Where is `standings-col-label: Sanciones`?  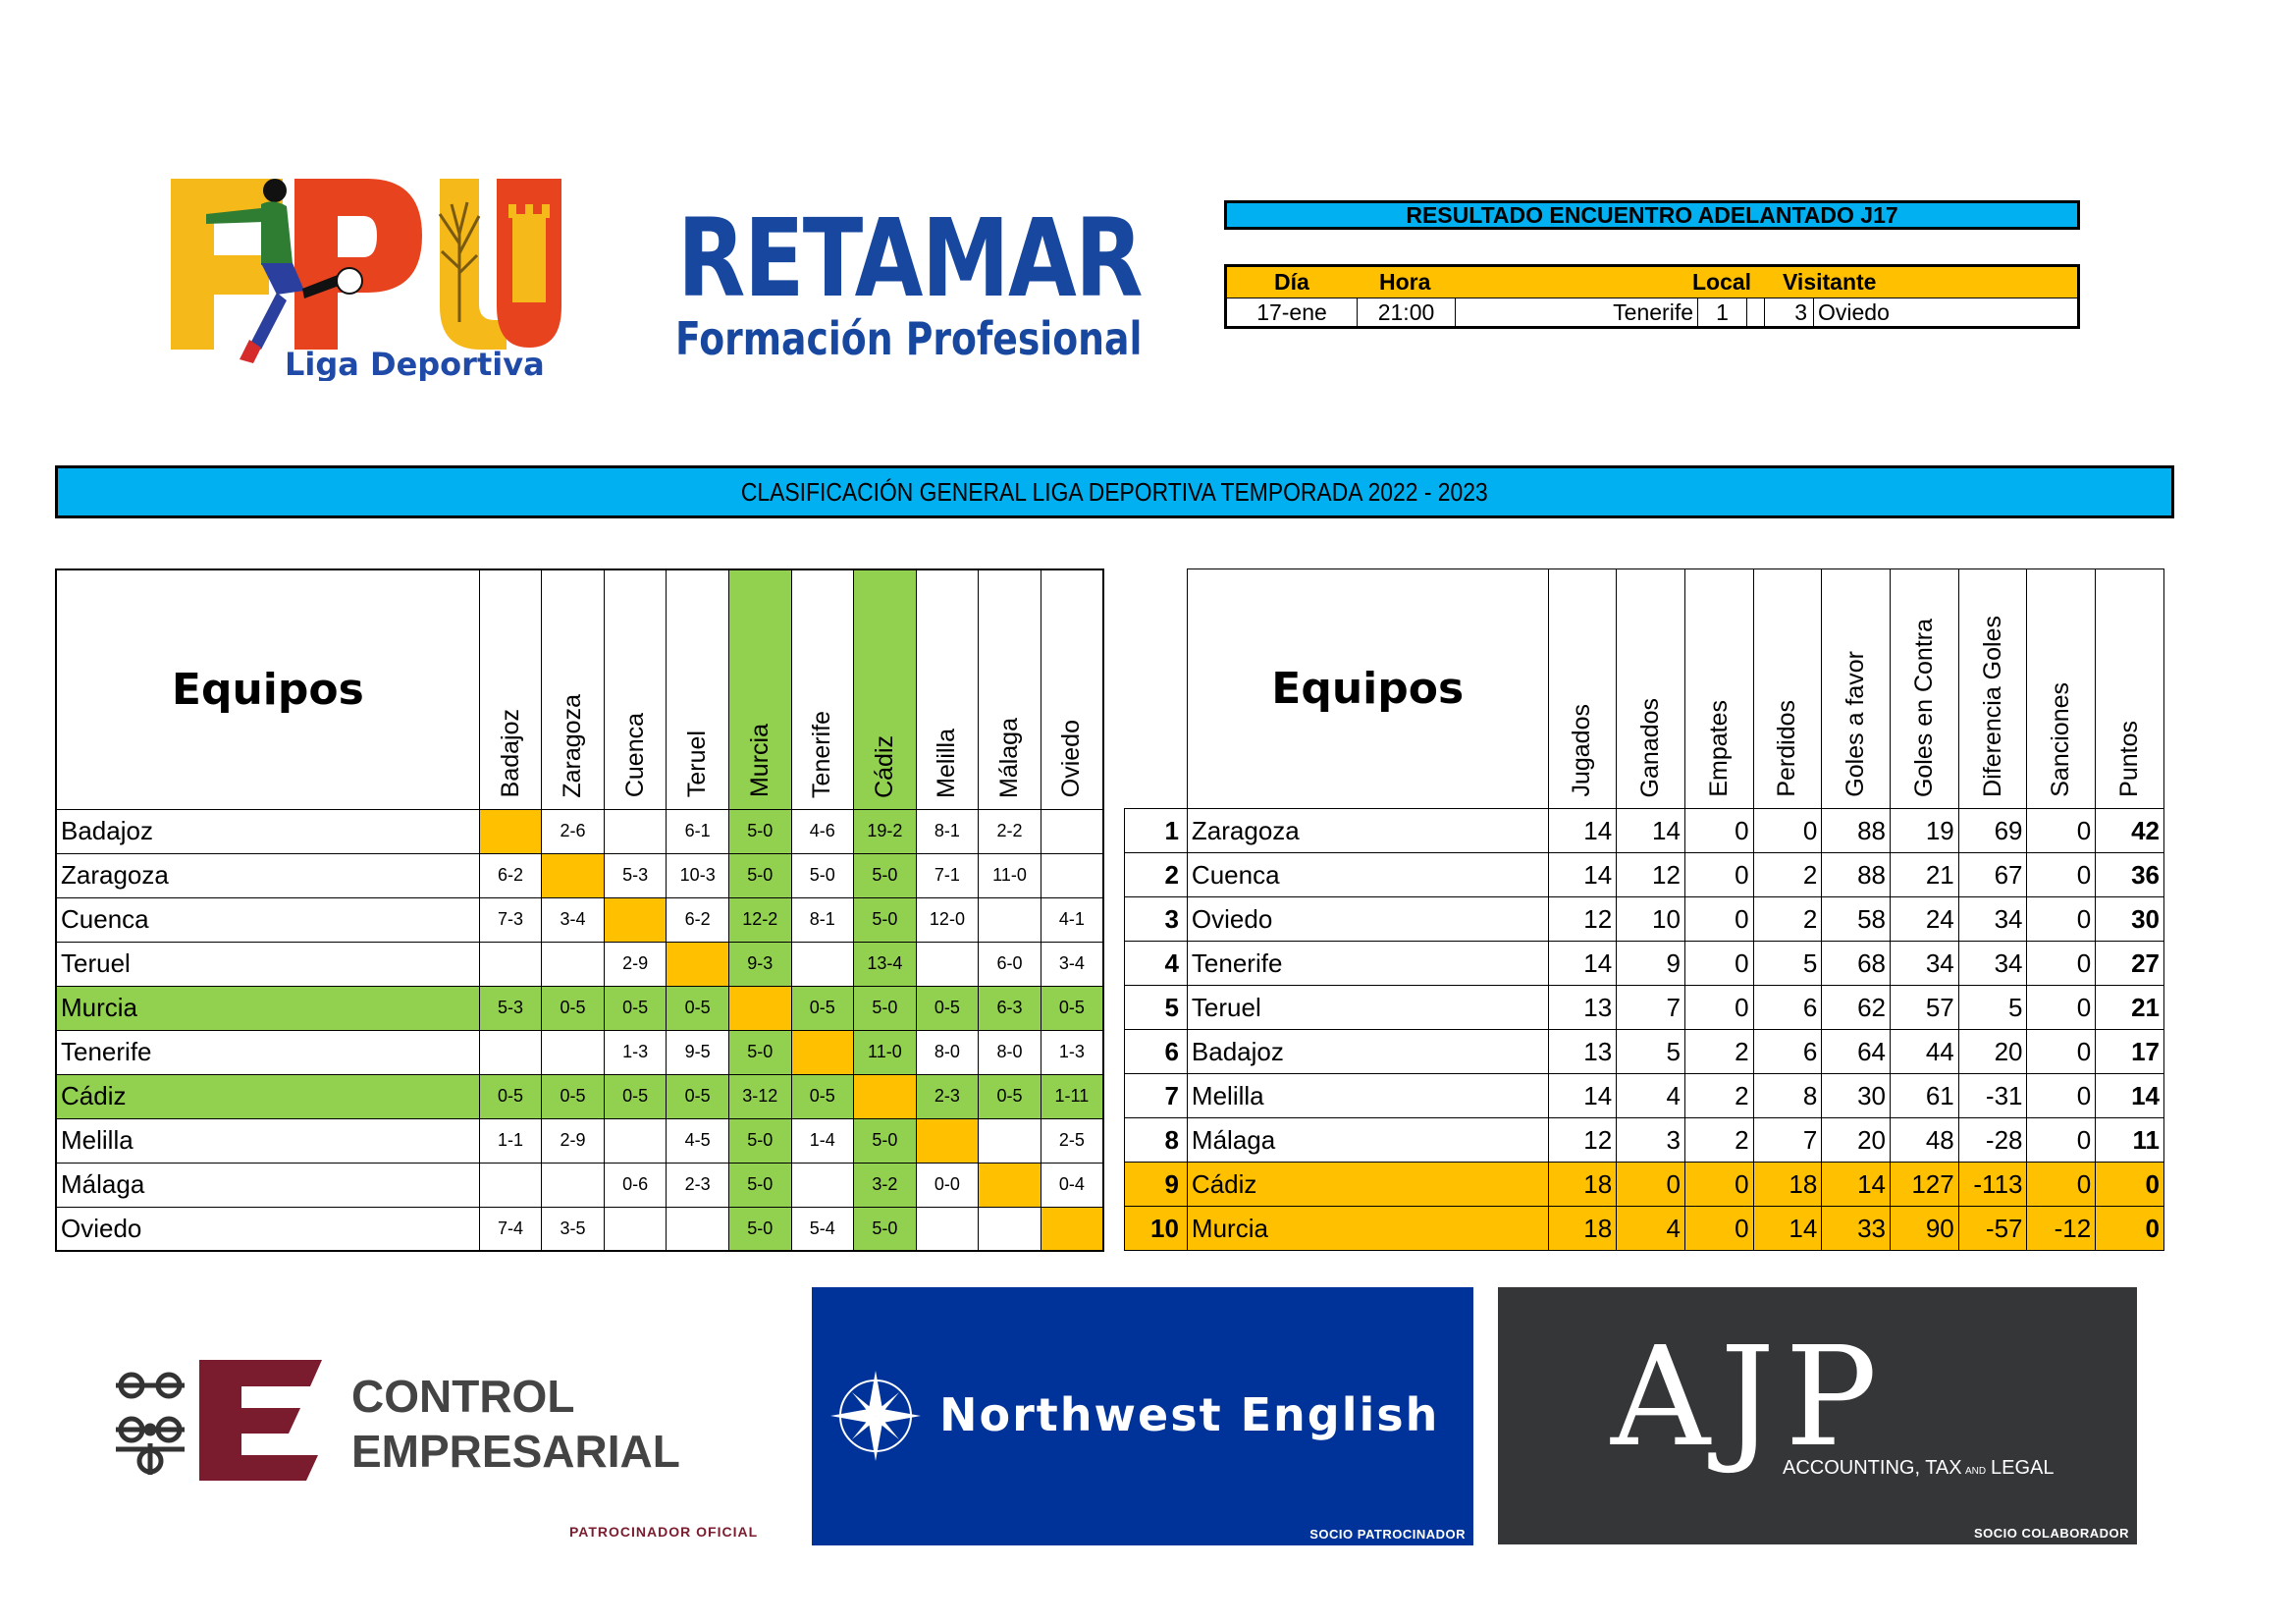 standings-col-label: Sanciones is located at coordinates (2061, 739).